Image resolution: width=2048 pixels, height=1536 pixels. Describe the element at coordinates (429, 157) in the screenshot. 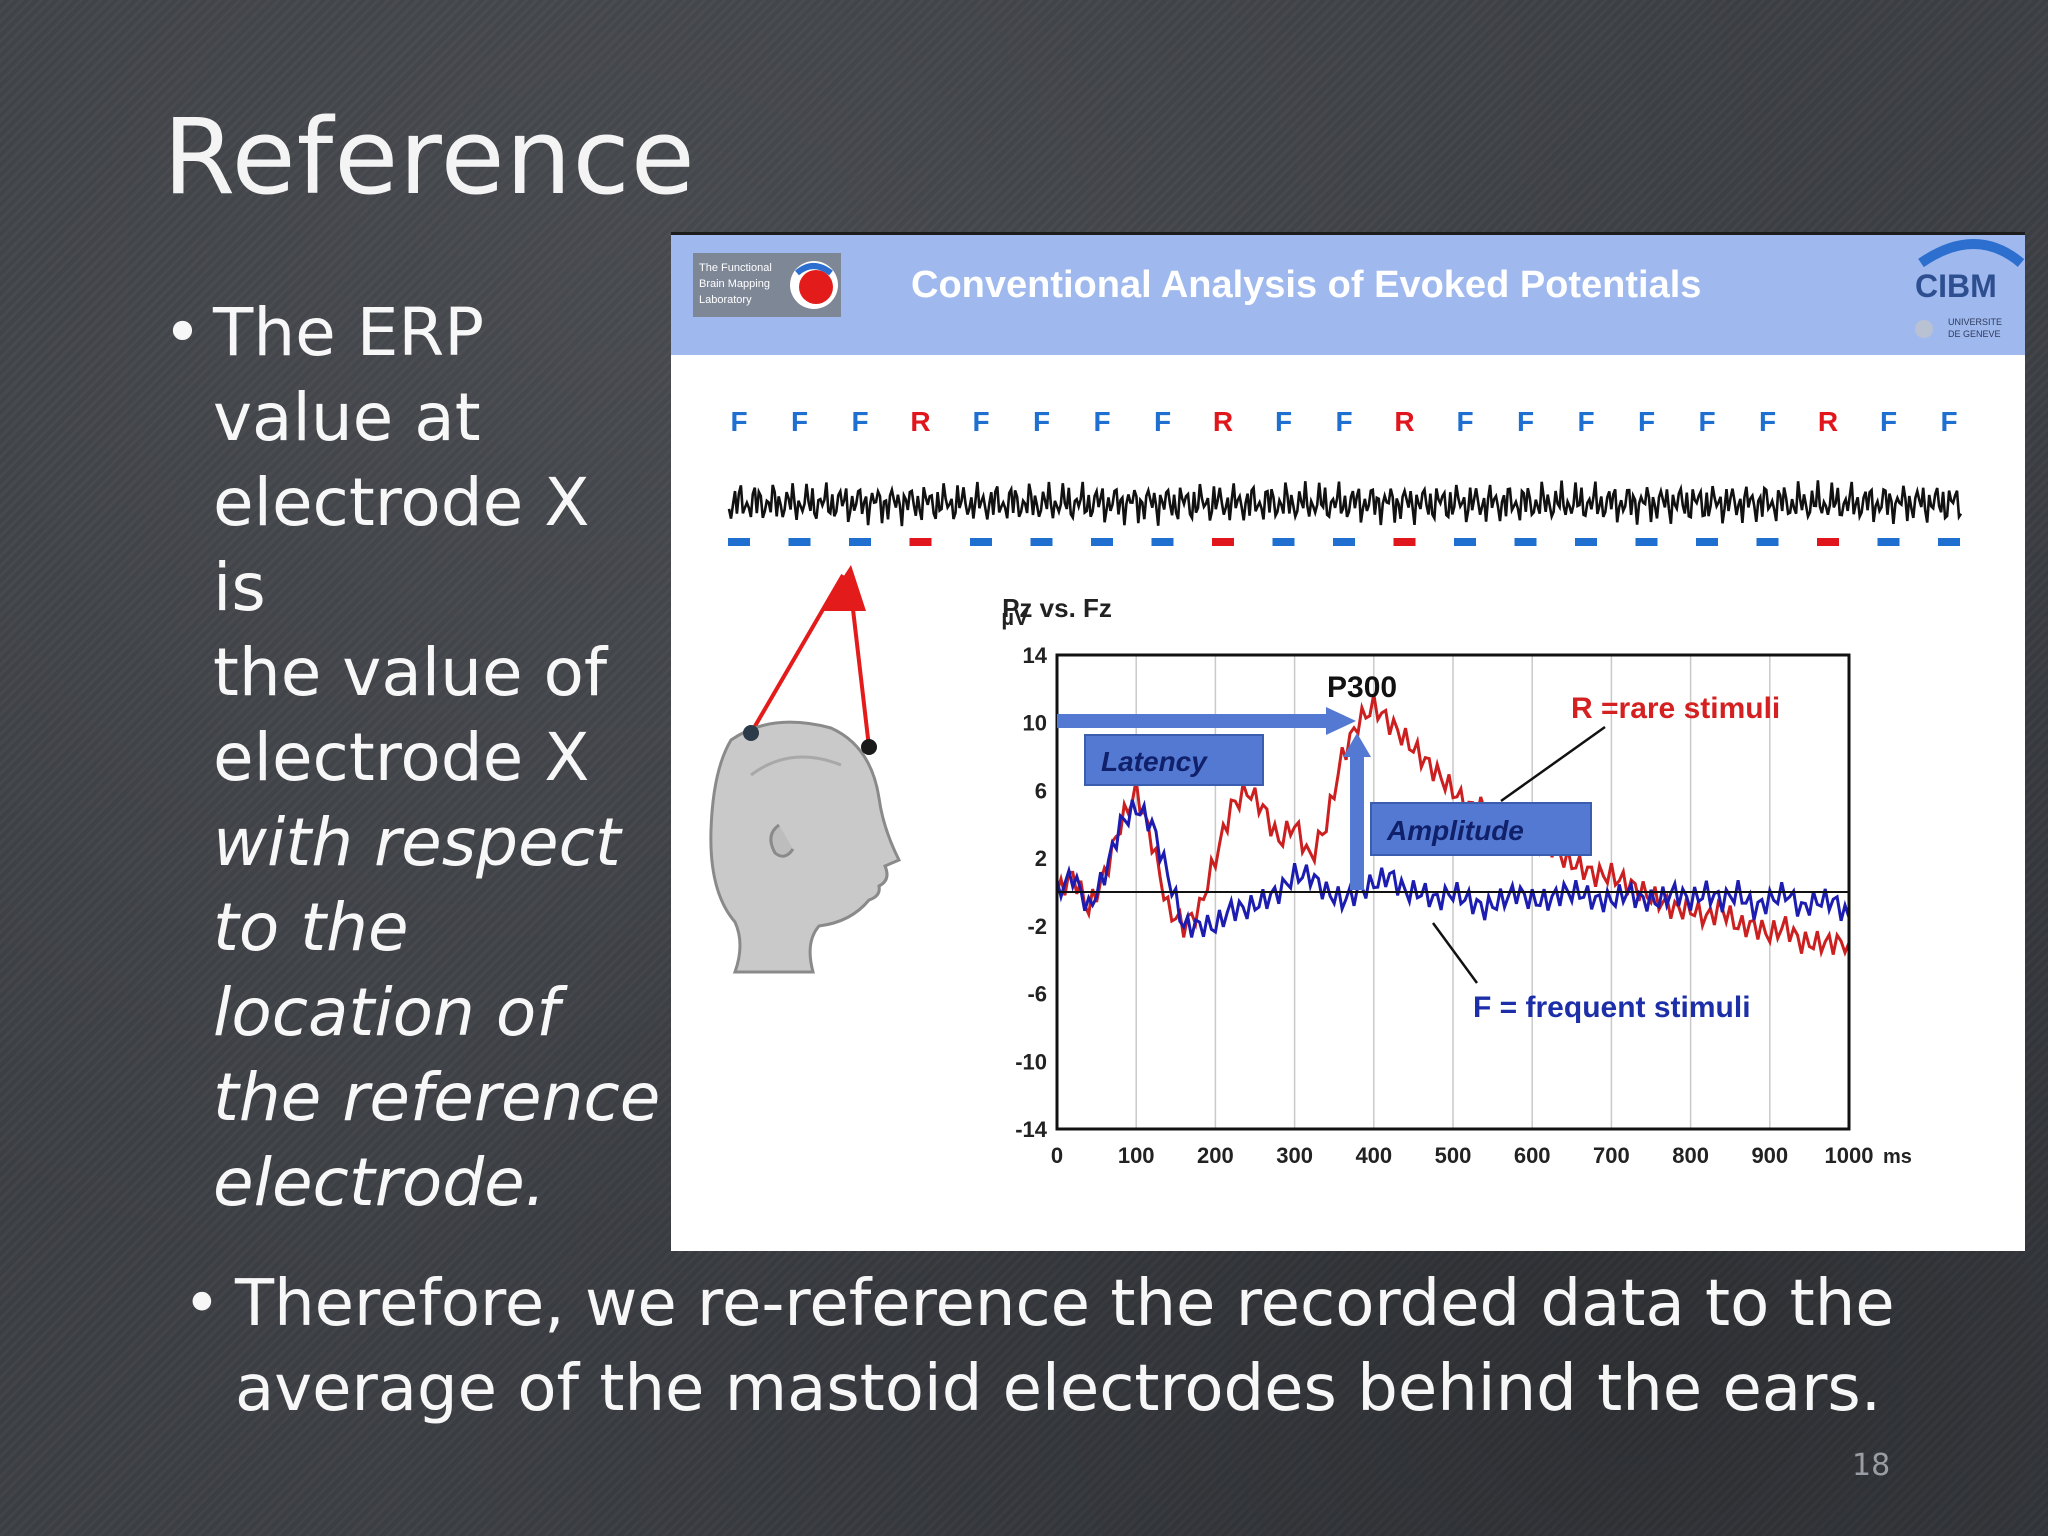

I see `slide-title: Reference` at that location.